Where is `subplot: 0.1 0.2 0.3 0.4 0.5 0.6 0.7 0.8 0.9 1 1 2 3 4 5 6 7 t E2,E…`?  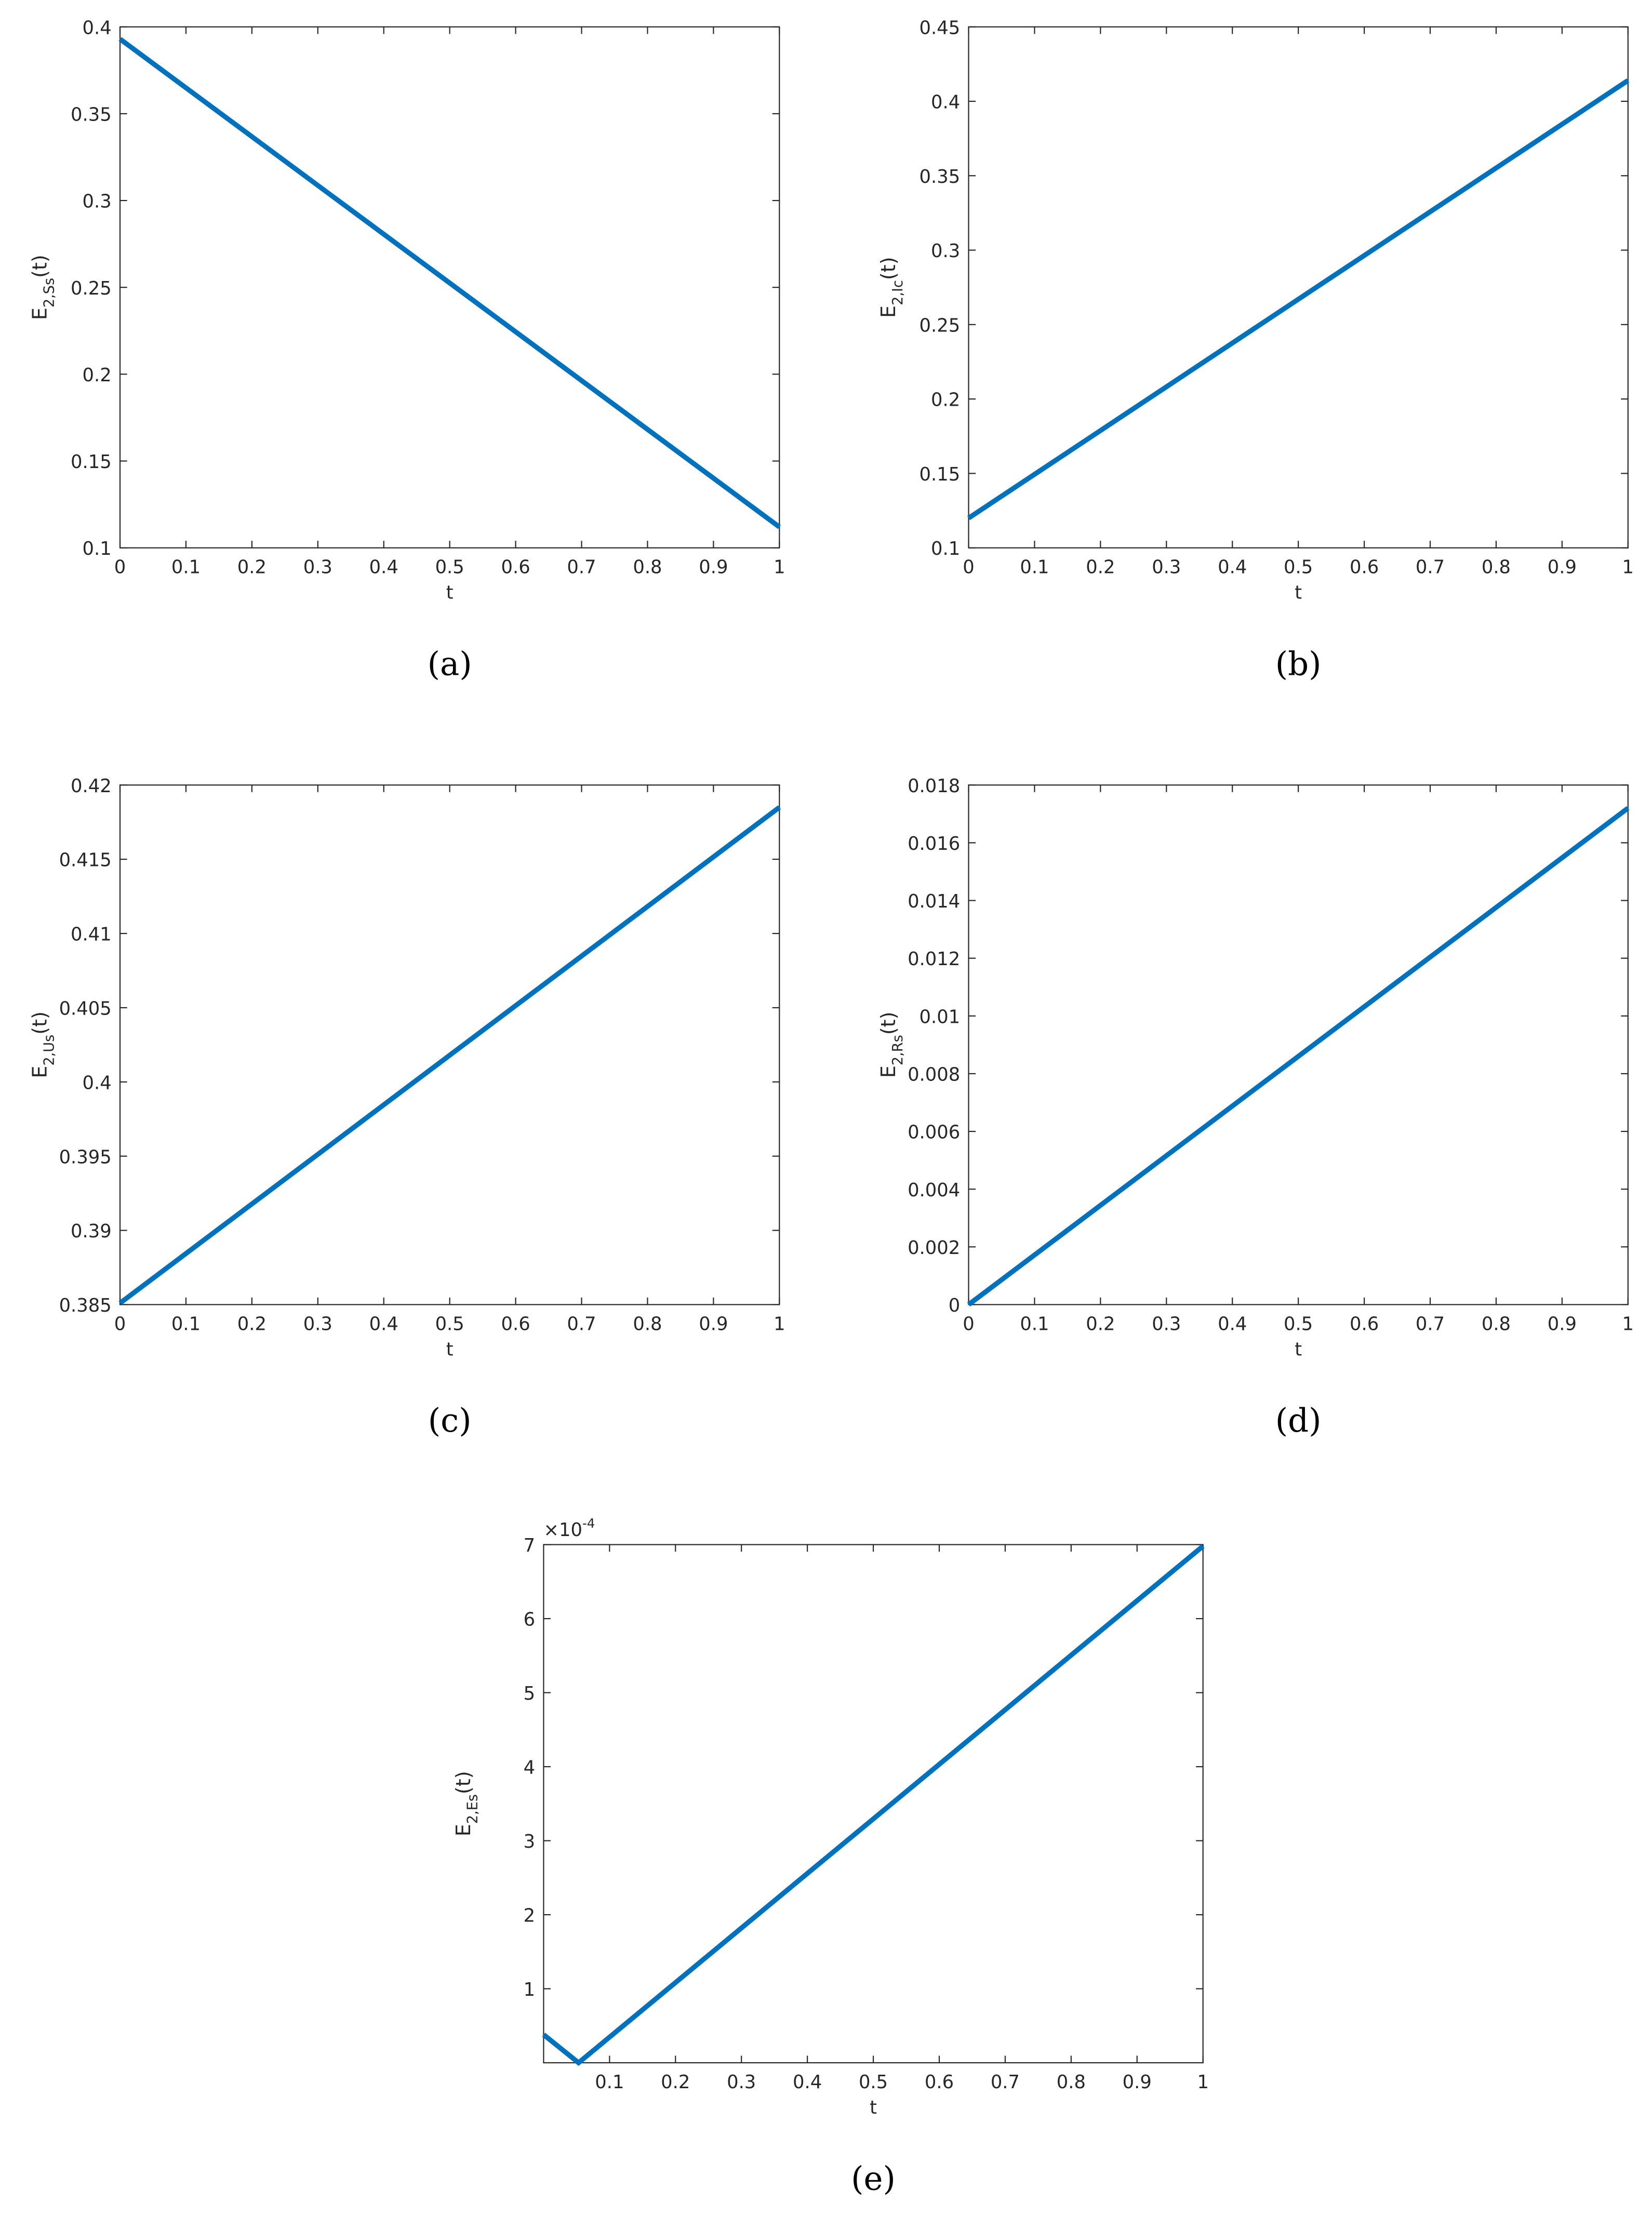
subplot: 0.1 0.2 0.3 0.4 0.5 0.6 0.7 0.8 0.9 1 1 2 3 4 5 6 7 t E2,E… is located at coordinates (830, 1857).